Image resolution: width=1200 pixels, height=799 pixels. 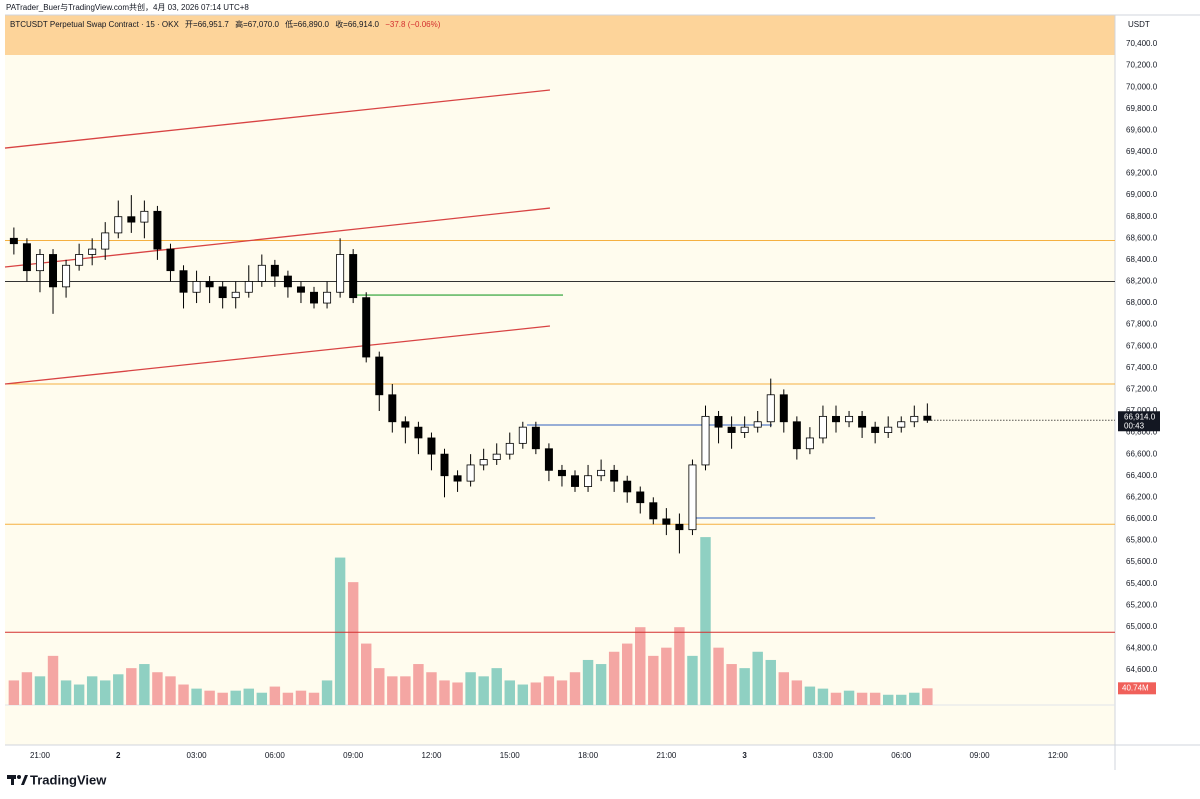 I want to click on volume-tag-box, so click(x=1137, y=688).